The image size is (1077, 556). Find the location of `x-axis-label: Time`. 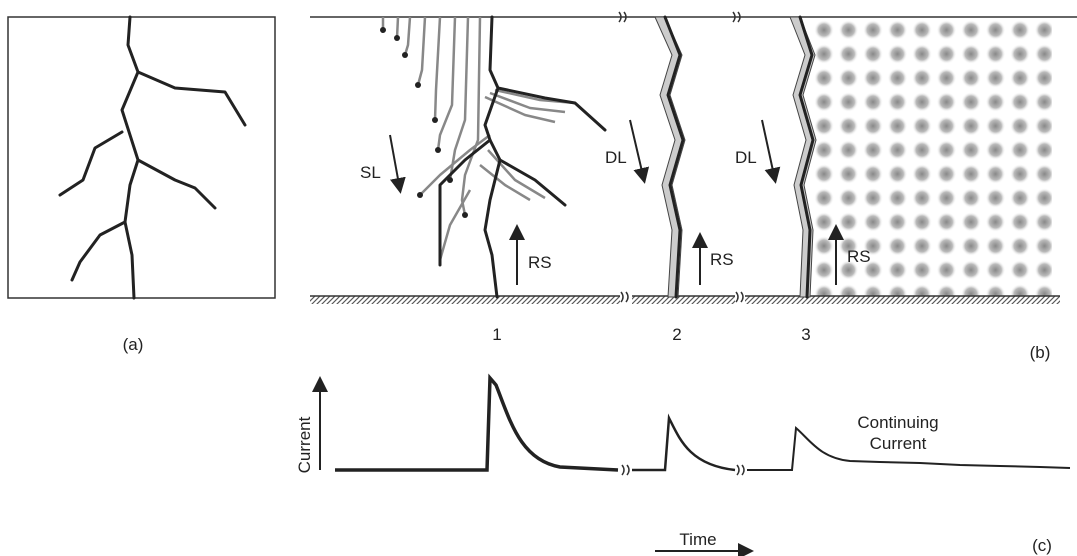

x-axis-label: Time is located at coordinates (697, 539).